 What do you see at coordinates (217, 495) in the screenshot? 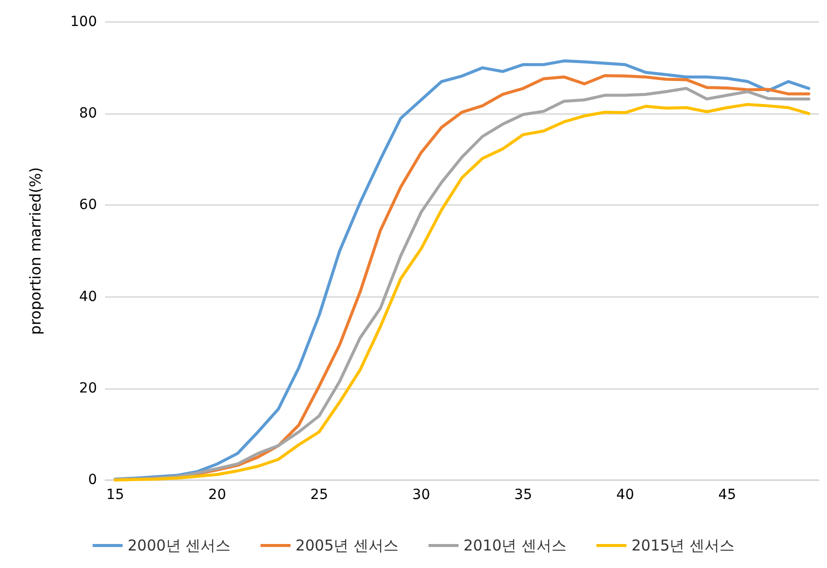
I see `x-tick-label: 20` at bounding box center [217, 495].